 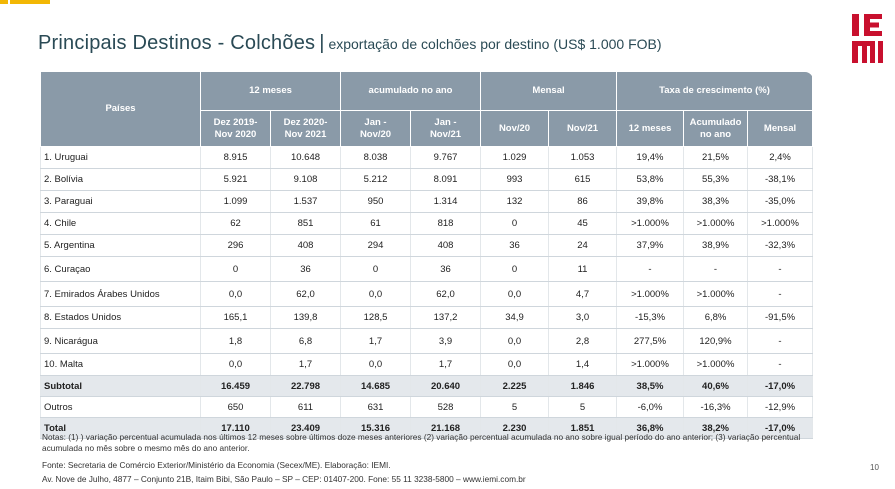 What do you see at coordinates (376, 223) in the screenshot?
I see `value-cell: 61` at bounding box center [376, 223].